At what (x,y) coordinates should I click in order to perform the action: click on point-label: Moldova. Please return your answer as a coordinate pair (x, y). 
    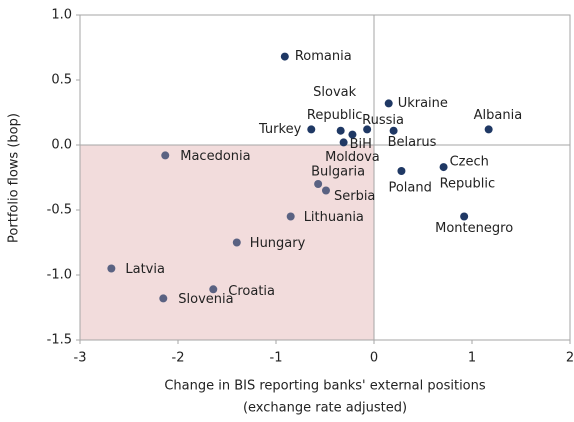
    Looking at the image, I should click on (352, 157).